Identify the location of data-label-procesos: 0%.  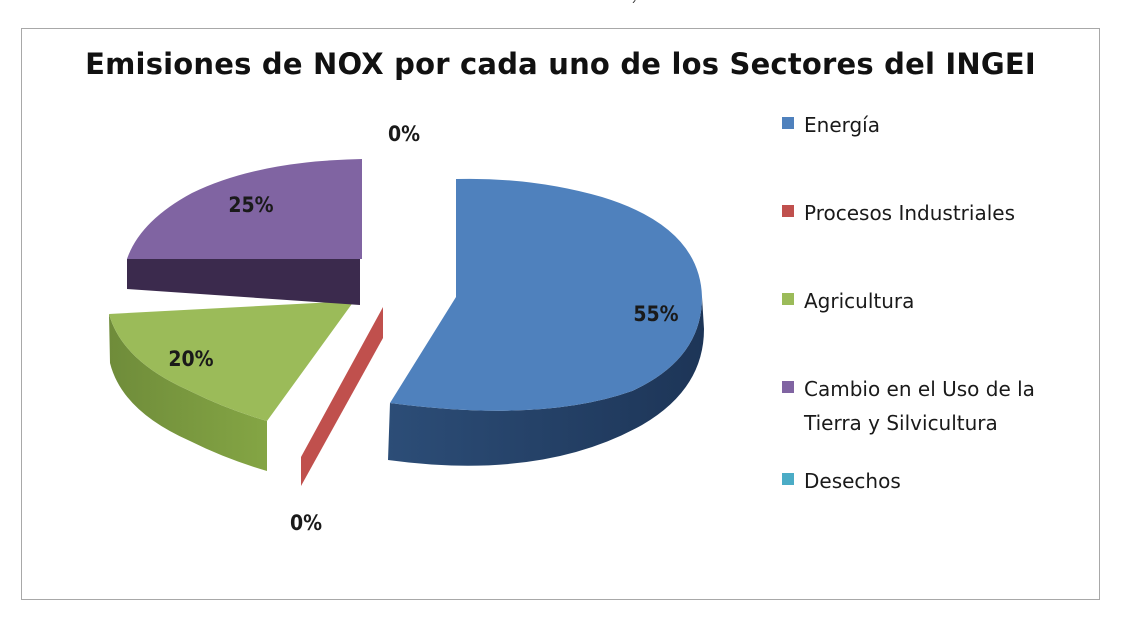
(306, 523).